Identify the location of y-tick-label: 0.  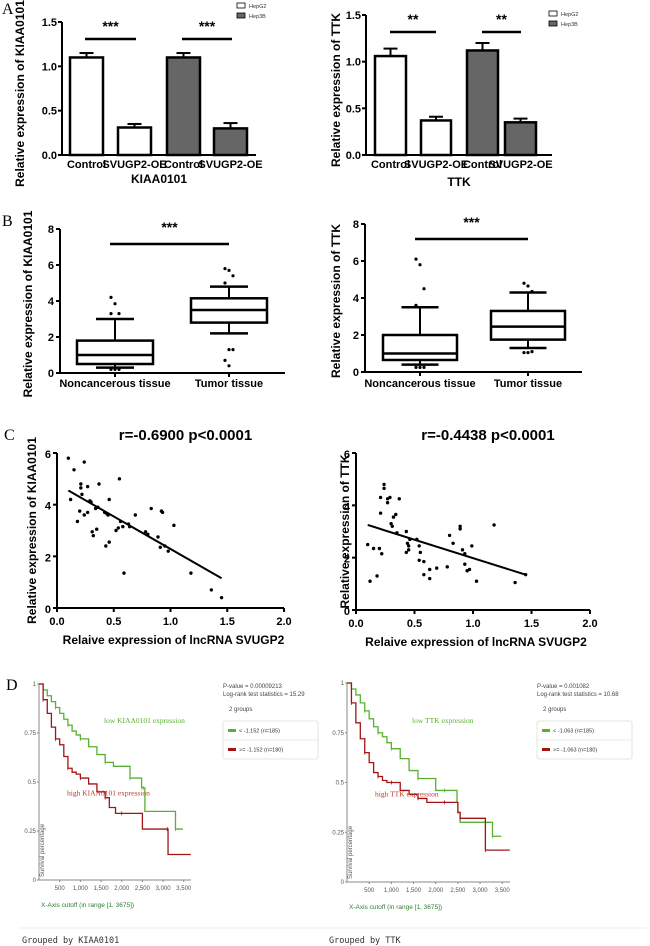
(51, 374).